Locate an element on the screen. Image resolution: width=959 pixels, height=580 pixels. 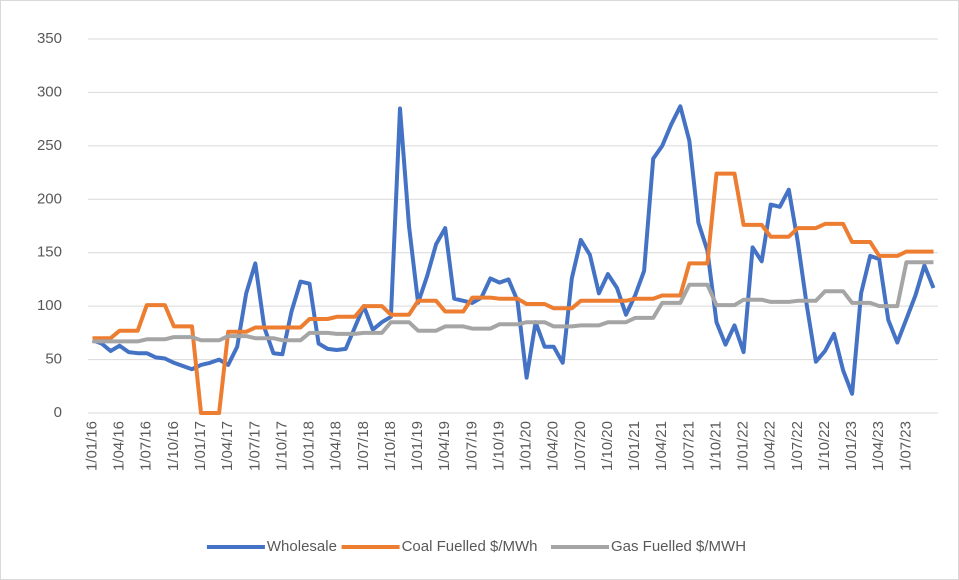
x-tick-label: 1/07/21 is located at coordinates (688, 446).